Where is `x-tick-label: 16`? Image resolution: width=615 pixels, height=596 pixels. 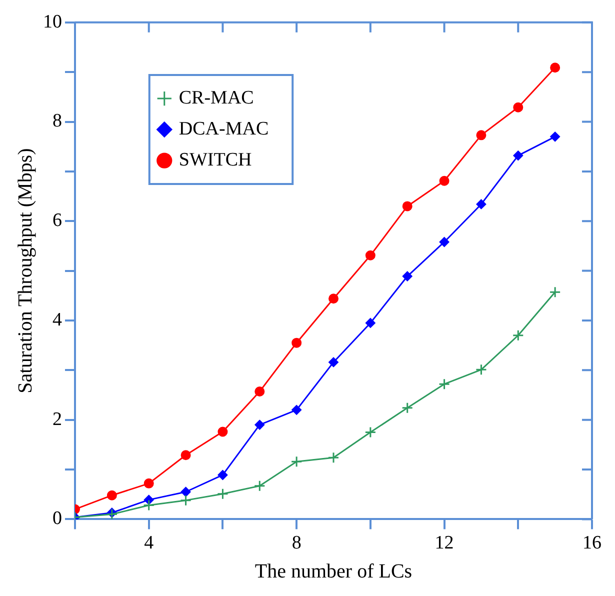
x-tick-label: 16 is located at coordinates (592, 543).